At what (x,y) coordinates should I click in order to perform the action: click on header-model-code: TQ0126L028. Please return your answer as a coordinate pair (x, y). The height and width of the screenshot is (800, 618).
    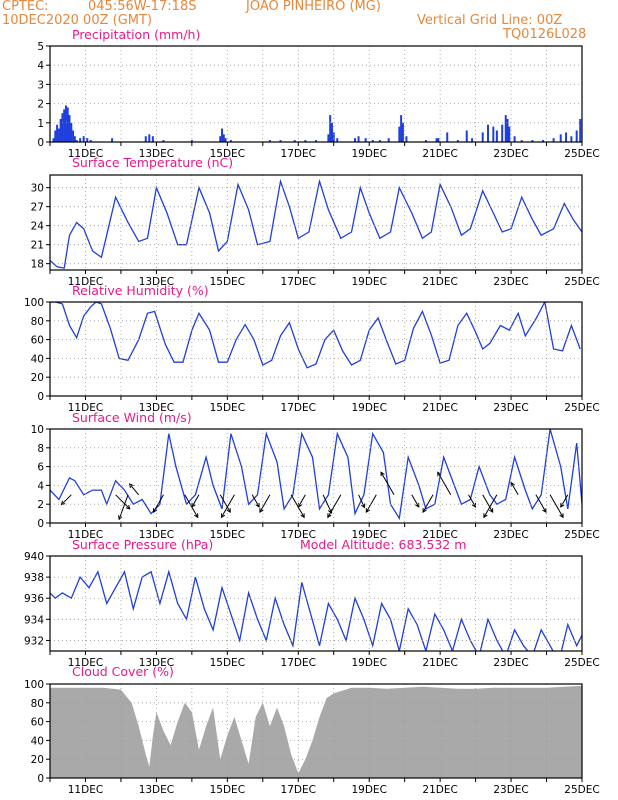
    Looking at the image, I should click on (545, 34).